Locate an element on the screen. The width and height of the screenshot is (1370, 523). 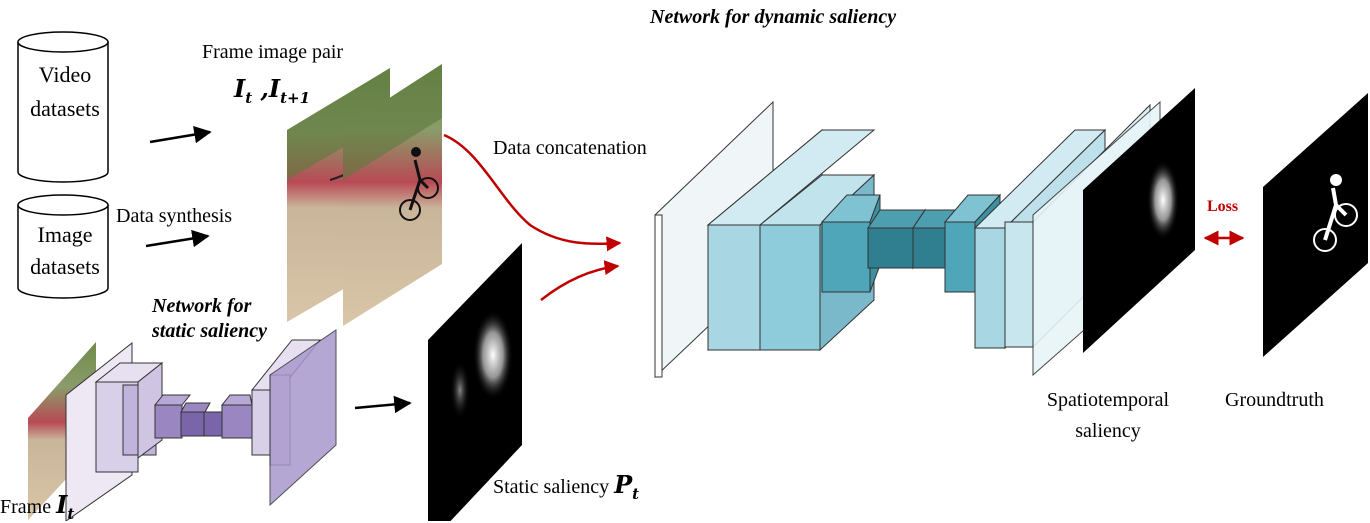
groundtruth-rider-icon is located at coordinates (1335, 213).